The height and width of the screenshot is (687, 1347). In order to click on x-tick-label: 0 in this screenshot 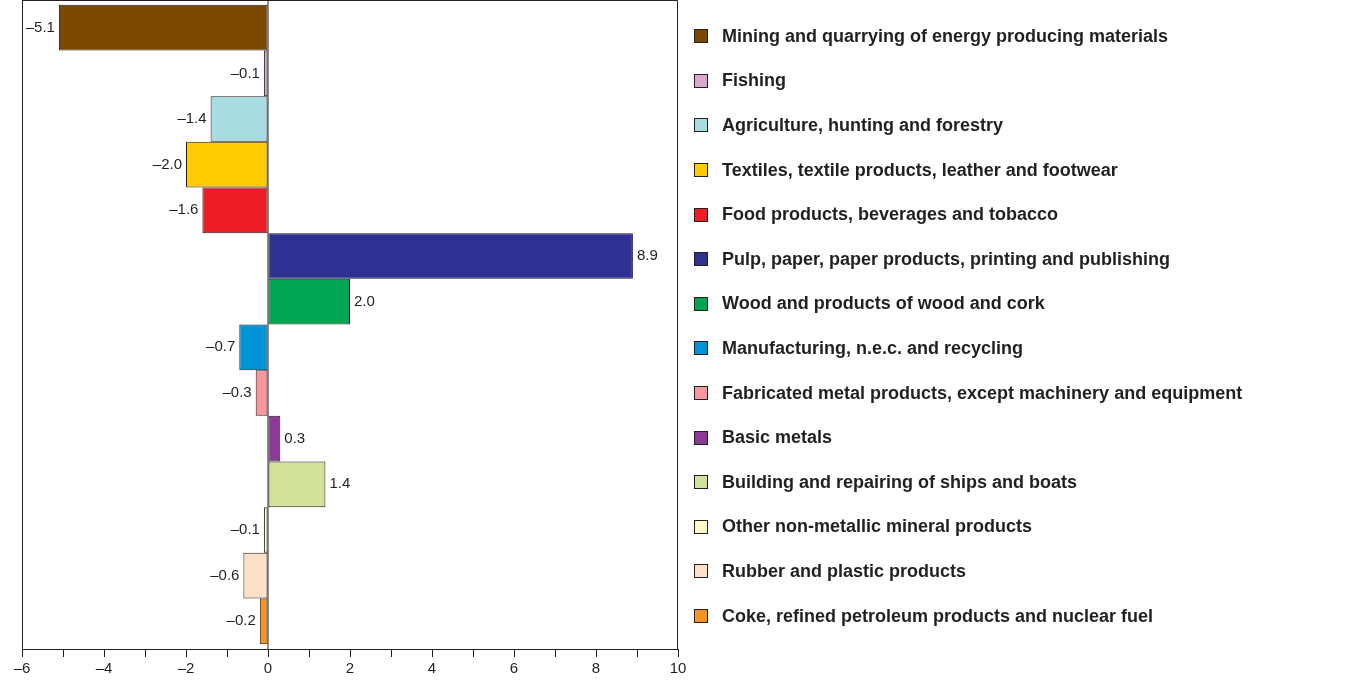, I will do `click(268, 668)`.